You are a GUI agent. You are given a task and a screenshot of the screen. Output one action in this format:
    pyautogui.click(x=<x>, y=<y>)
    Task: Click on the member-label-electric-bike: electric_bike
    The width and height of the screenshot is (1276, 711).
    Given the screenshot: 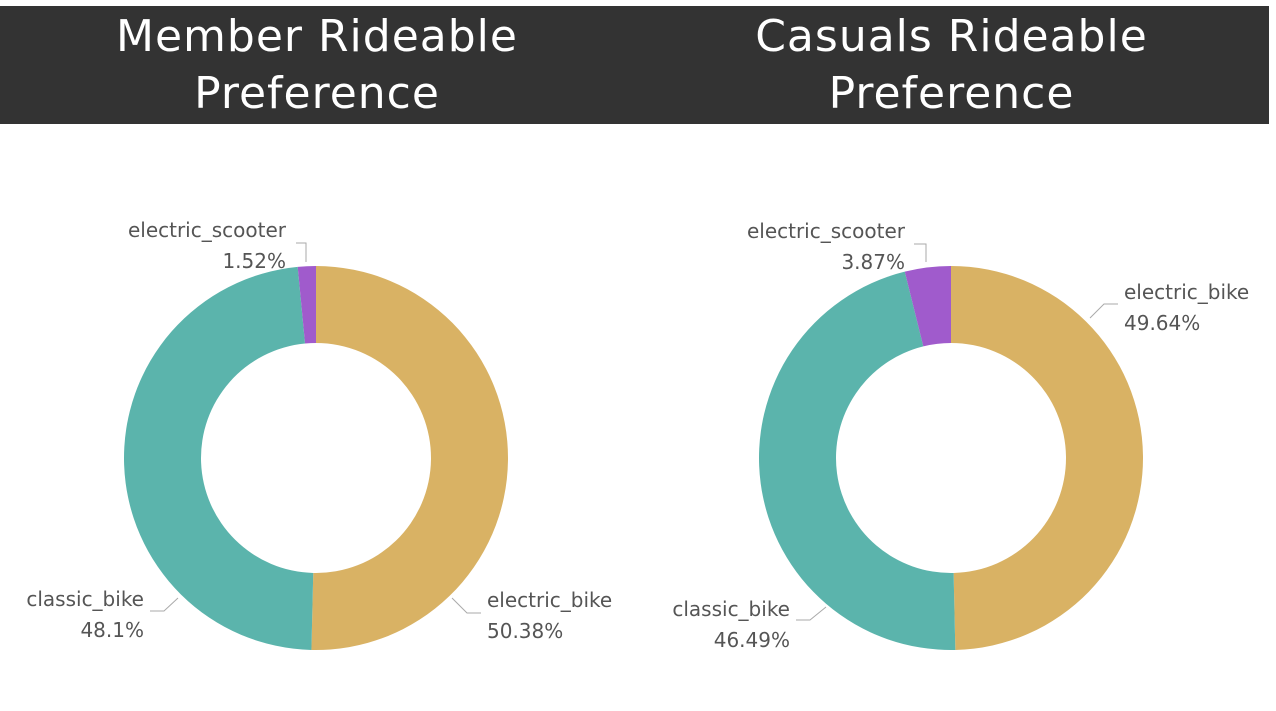 What is the action you would take?
    pyautogui.click(x=549, y=600)
    